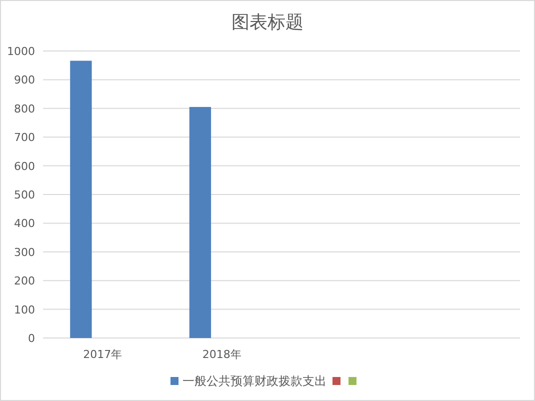 Image resolution: width=535 pixels, height=401 pixels. What do you see at coordinates (268, 22) in the screenshot?
I see `chart-title: 图表标题` at bounding box center [268, 22].